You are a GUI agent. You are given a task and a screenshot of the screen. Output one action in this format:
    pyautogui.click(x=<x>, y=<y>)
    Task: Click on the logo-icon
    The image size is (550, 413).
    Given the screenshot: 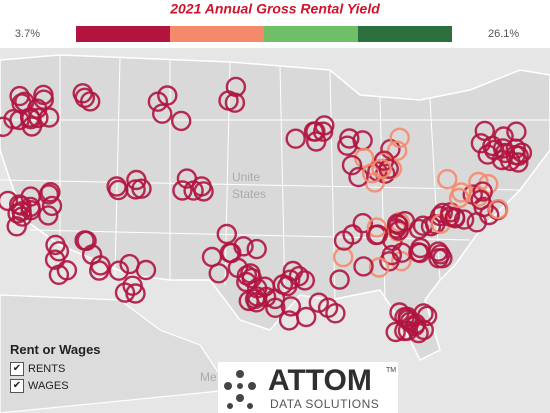 What is the action you would take?
    pyautogui.click(x=240, y=389)
    